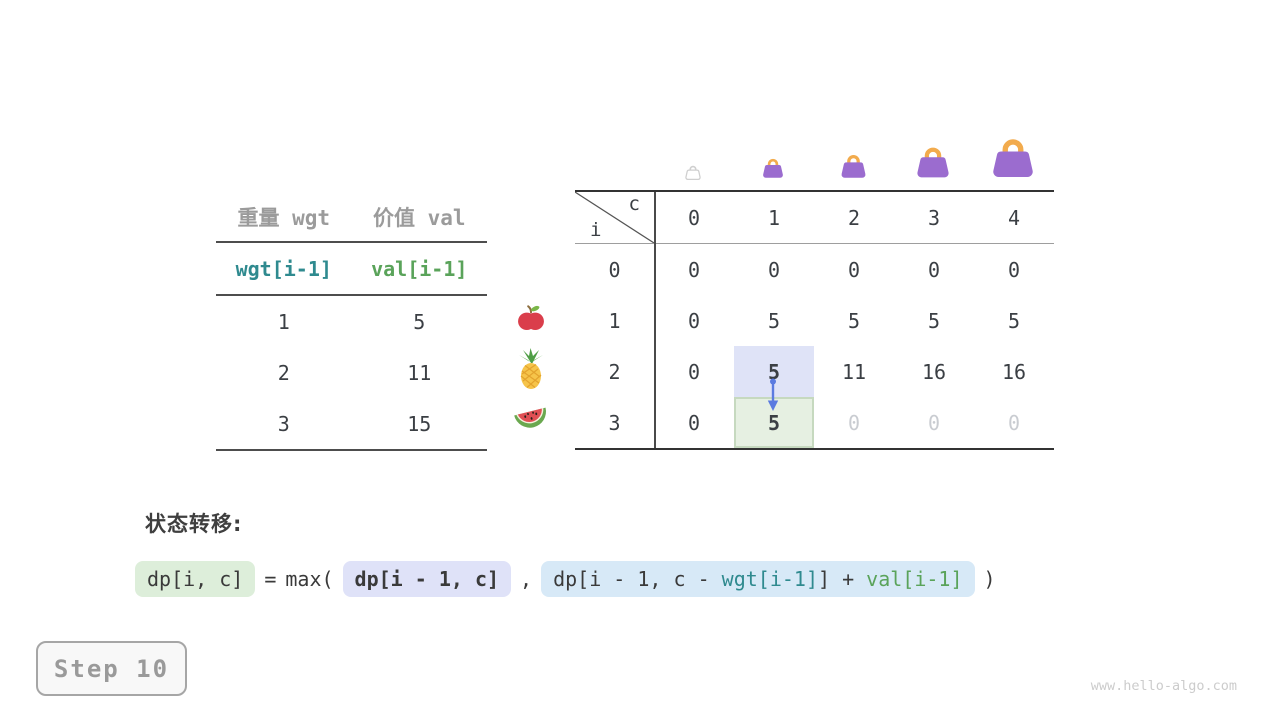 This screenshot has width=1280, height=720. What do you see at coordinates (814, 269) in the screenshot?
I see `dp-row-0: 0 0 0 0 0 0` at bounding box center [814, 269].